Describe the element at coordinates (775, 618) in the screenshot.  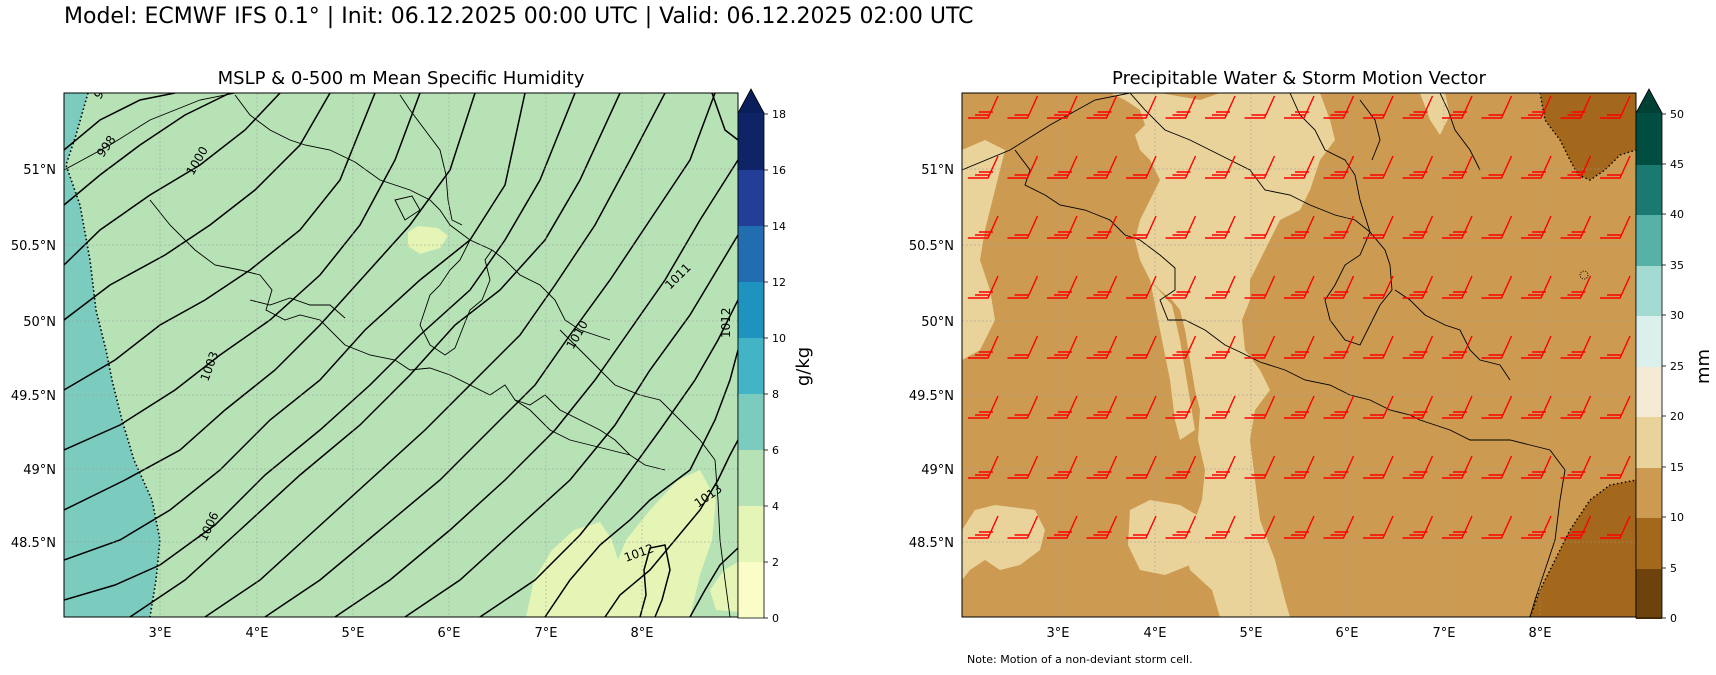
I see `left-cb-tick-0: 0` at that location.